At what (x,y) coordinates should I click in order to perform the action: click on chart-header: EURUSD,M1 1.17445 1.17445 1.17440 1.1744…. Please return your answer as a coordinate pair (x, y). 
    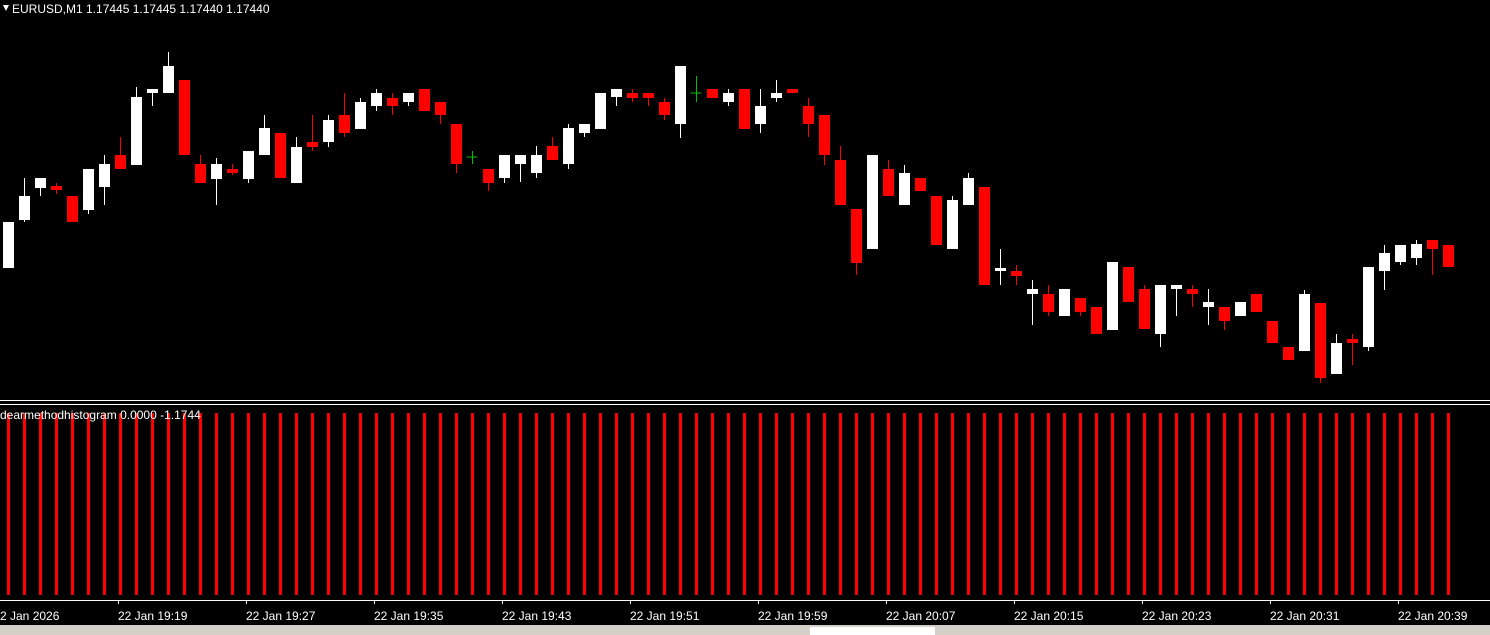
    Looking at the image, I should click on (141, 9).